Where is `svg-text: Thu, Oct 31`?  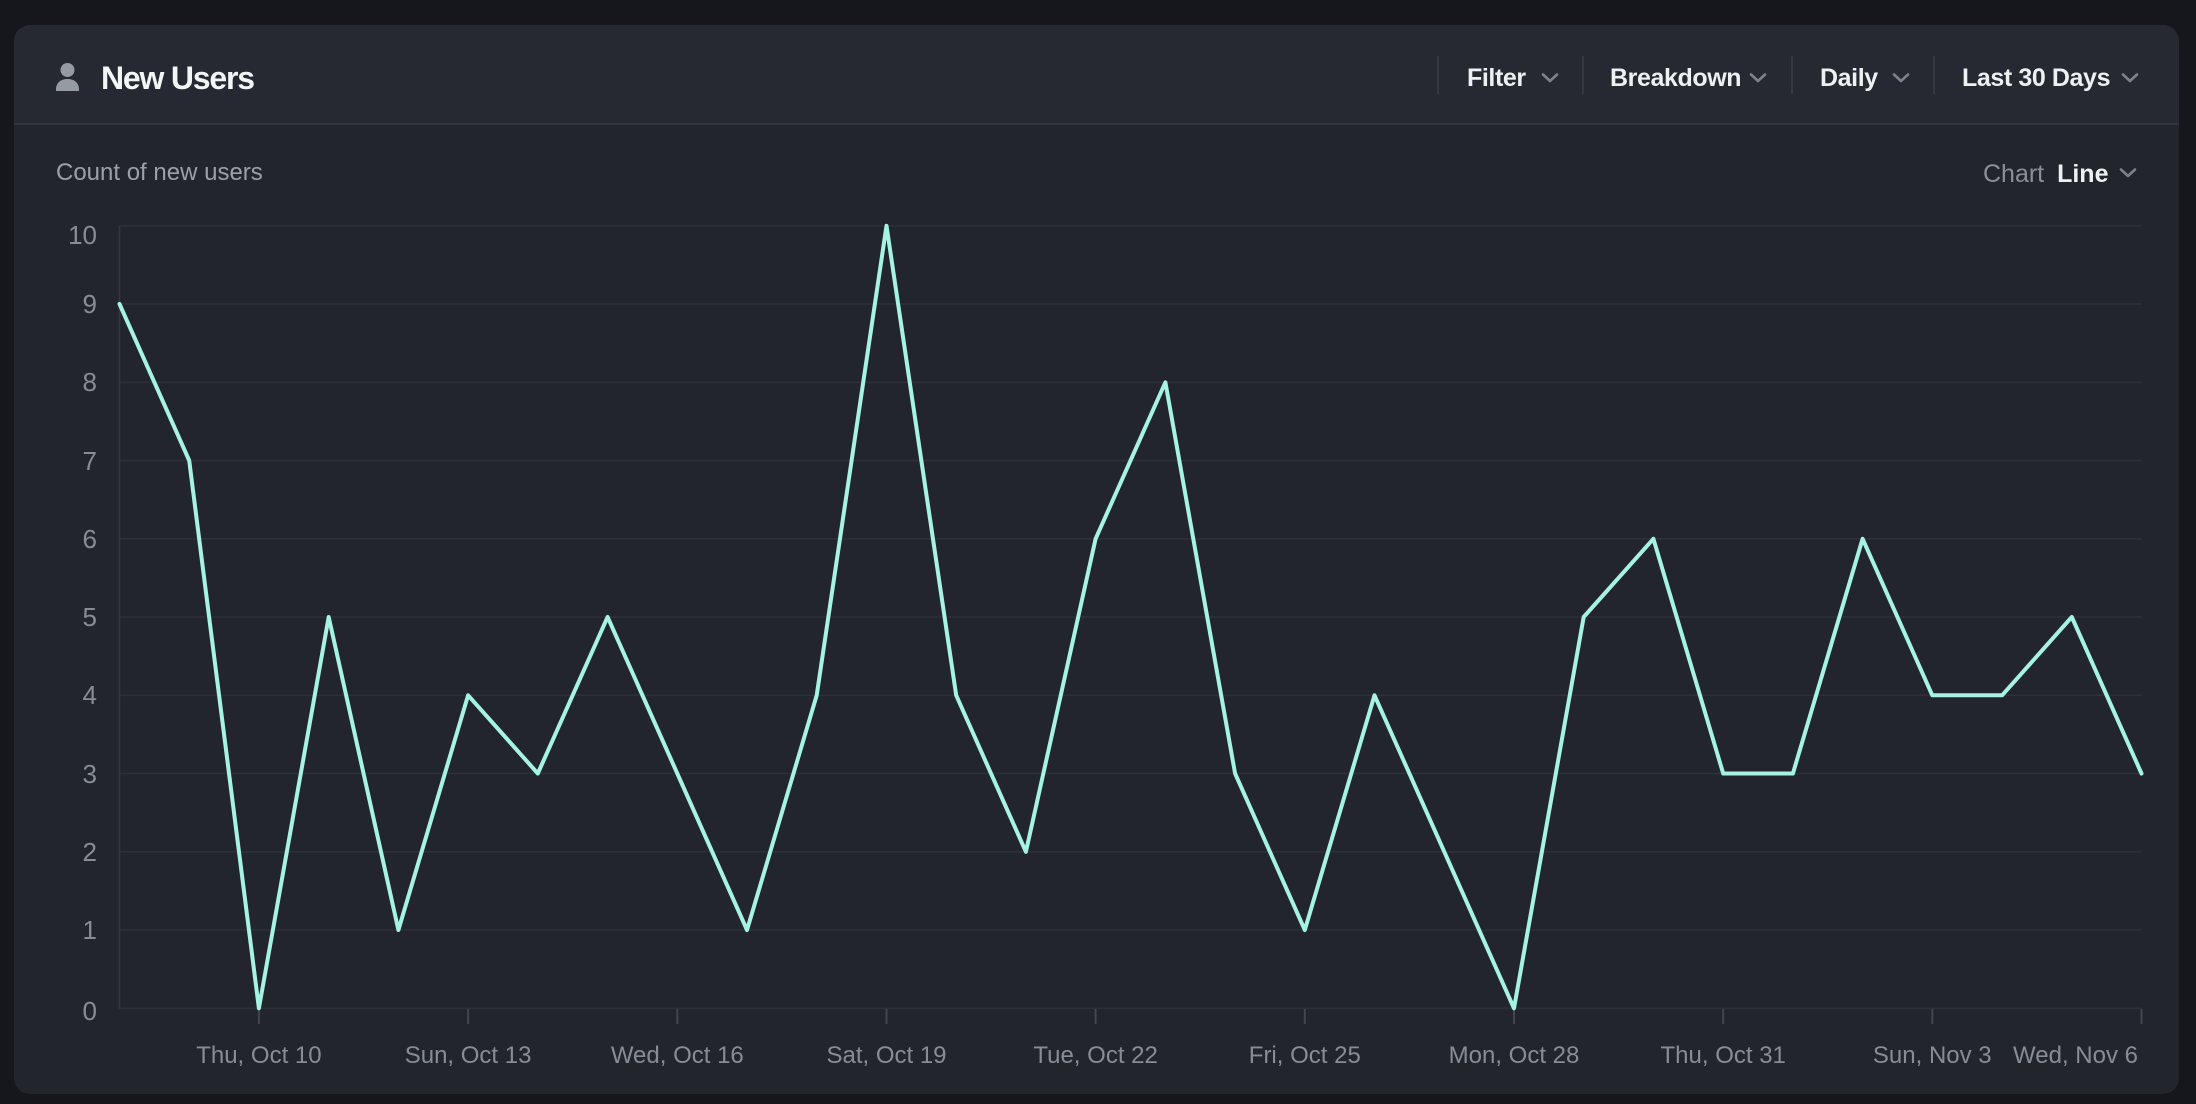 svg-text: Thu, Oct 31 is located at coordinates (1723, 1055).